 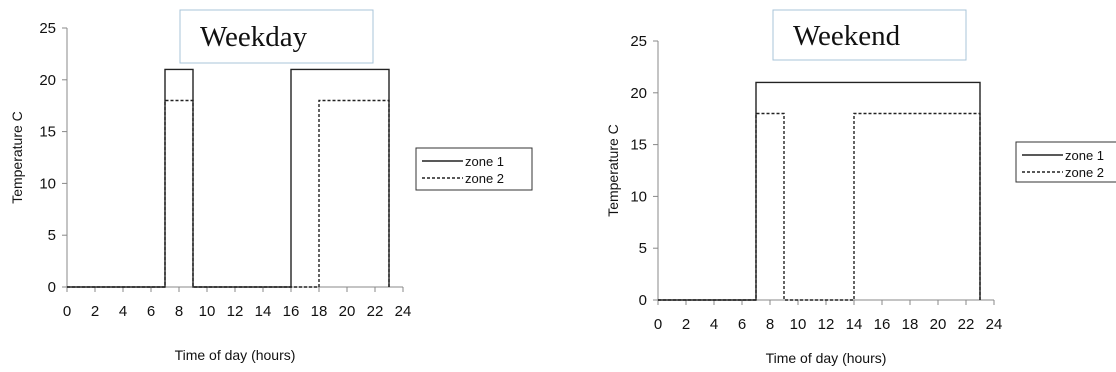 What do you see at coordinates (254, 37) in the screenshot?
I see `chart-title: Weekday` at bounding box center [254, 37].